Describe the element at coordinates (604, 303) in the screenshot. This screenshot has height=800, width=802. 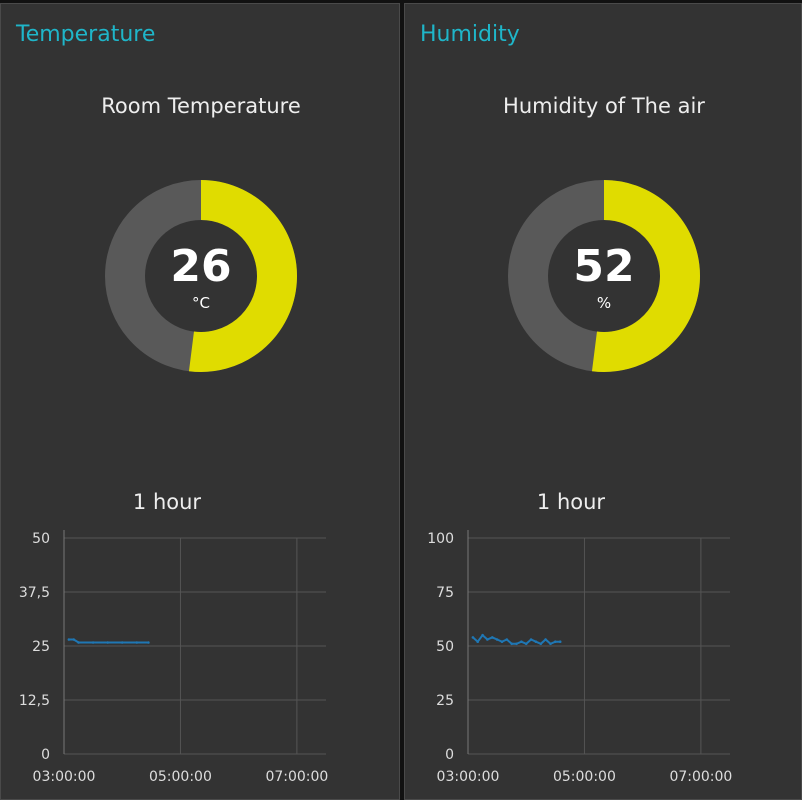
I see `gauge-unit: %` at that location.